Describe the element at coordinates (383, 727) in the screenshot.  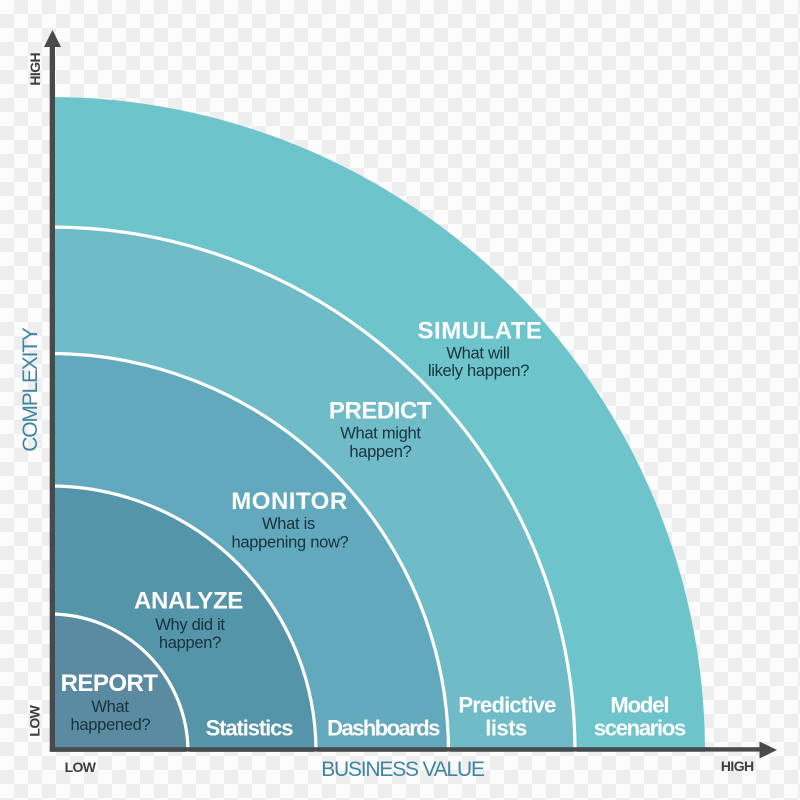
I see `svg-text: Dashboards` at that location.